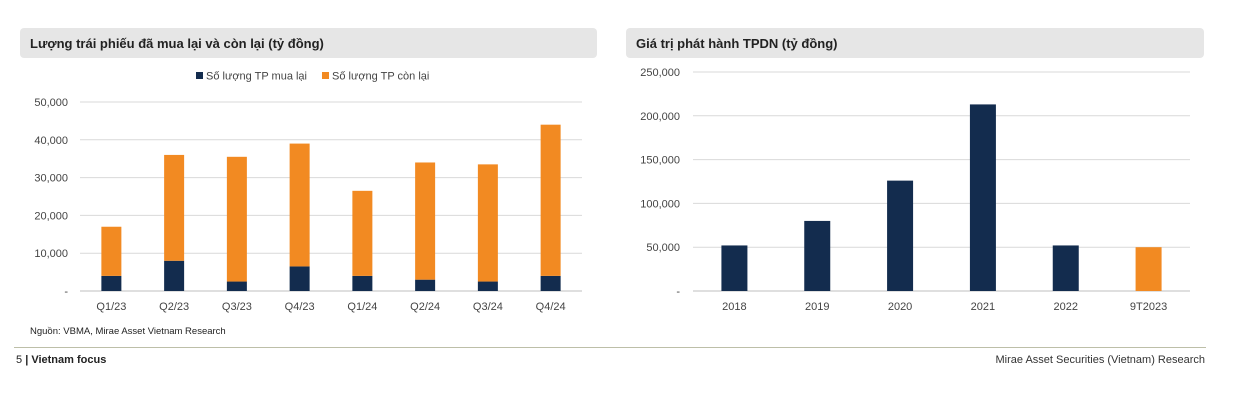 The height and width of the screenshot is (403, 1233). Describe the element at coordinates (312, 77) in the screenshot. I see `legend: Số lượng TP mua lại Số lượng TP còn lại` at that location.